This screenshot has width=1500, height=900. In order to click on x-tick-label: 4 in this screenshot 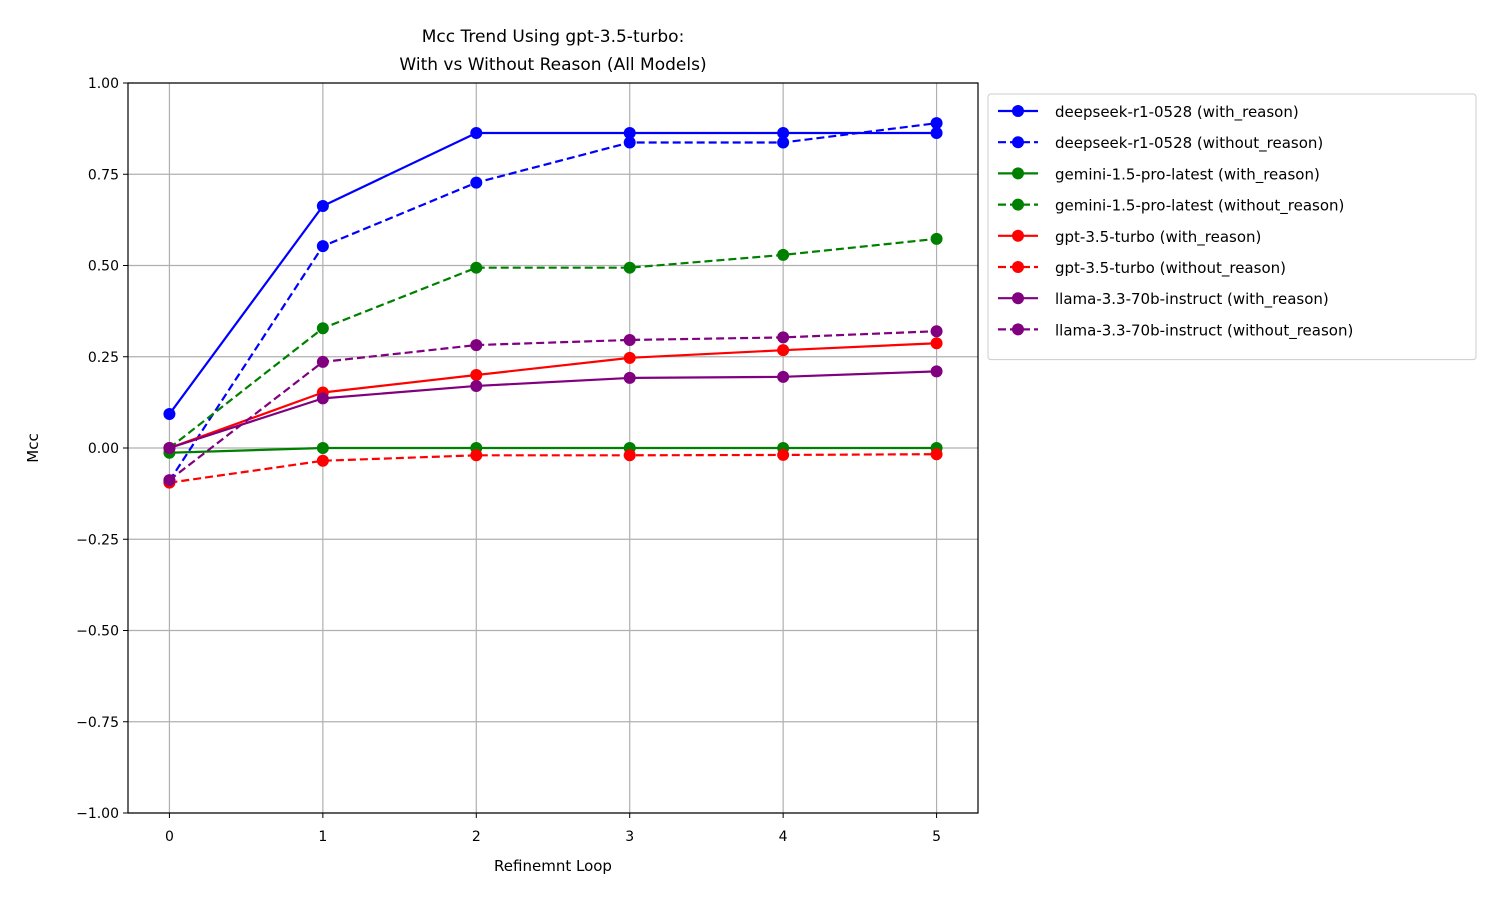, I will do `click(783, 837)`.